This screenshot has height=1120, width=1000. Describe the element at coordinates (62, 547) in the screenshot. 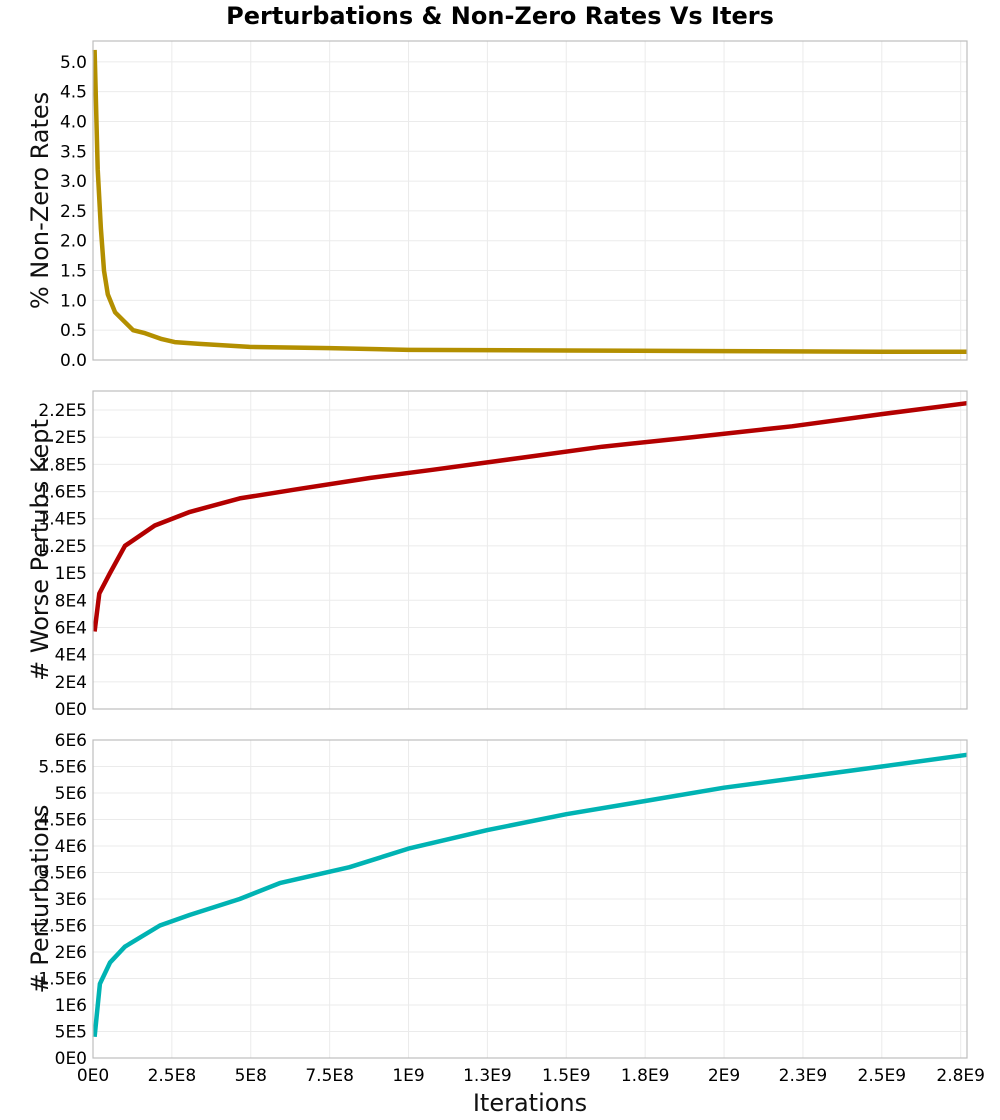

I see `y-tick-label: 1.2E5` at that location.